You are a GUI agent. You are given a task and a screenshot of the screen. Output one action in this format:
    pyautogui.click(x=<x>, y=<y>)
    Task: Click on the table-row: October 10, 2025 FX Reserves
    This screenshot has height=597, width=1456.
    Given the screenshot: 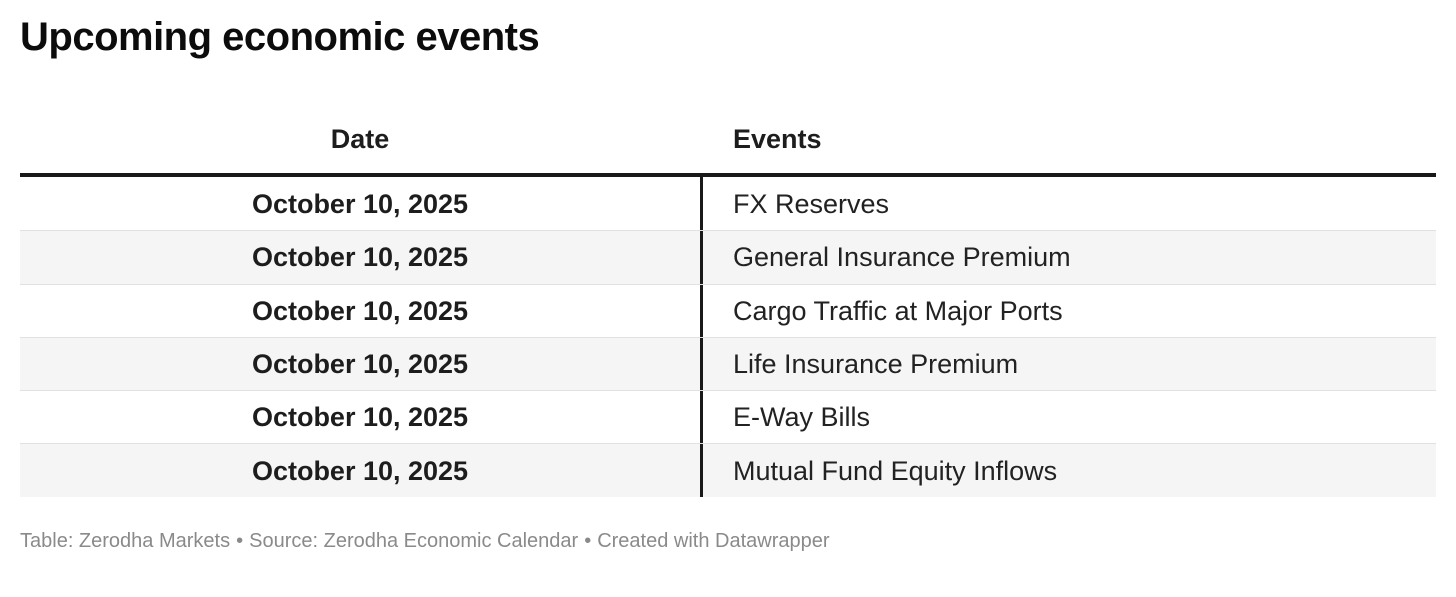 What is the action you would take?
    pyautogui.click(x=728, y=204)
    